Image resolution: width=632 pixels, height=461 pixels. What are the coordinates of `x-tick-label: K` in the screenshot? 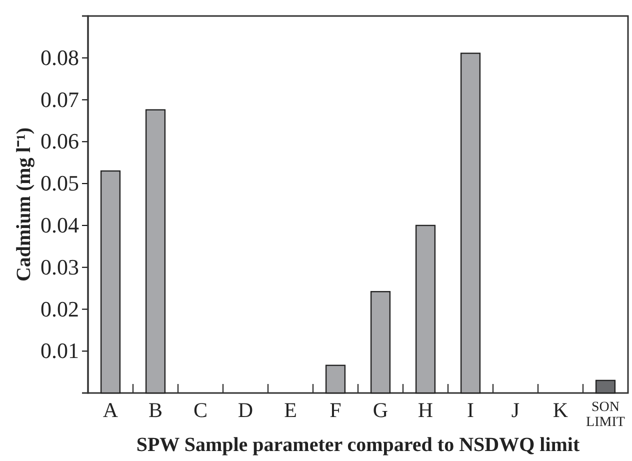 It's located at (560, 410).